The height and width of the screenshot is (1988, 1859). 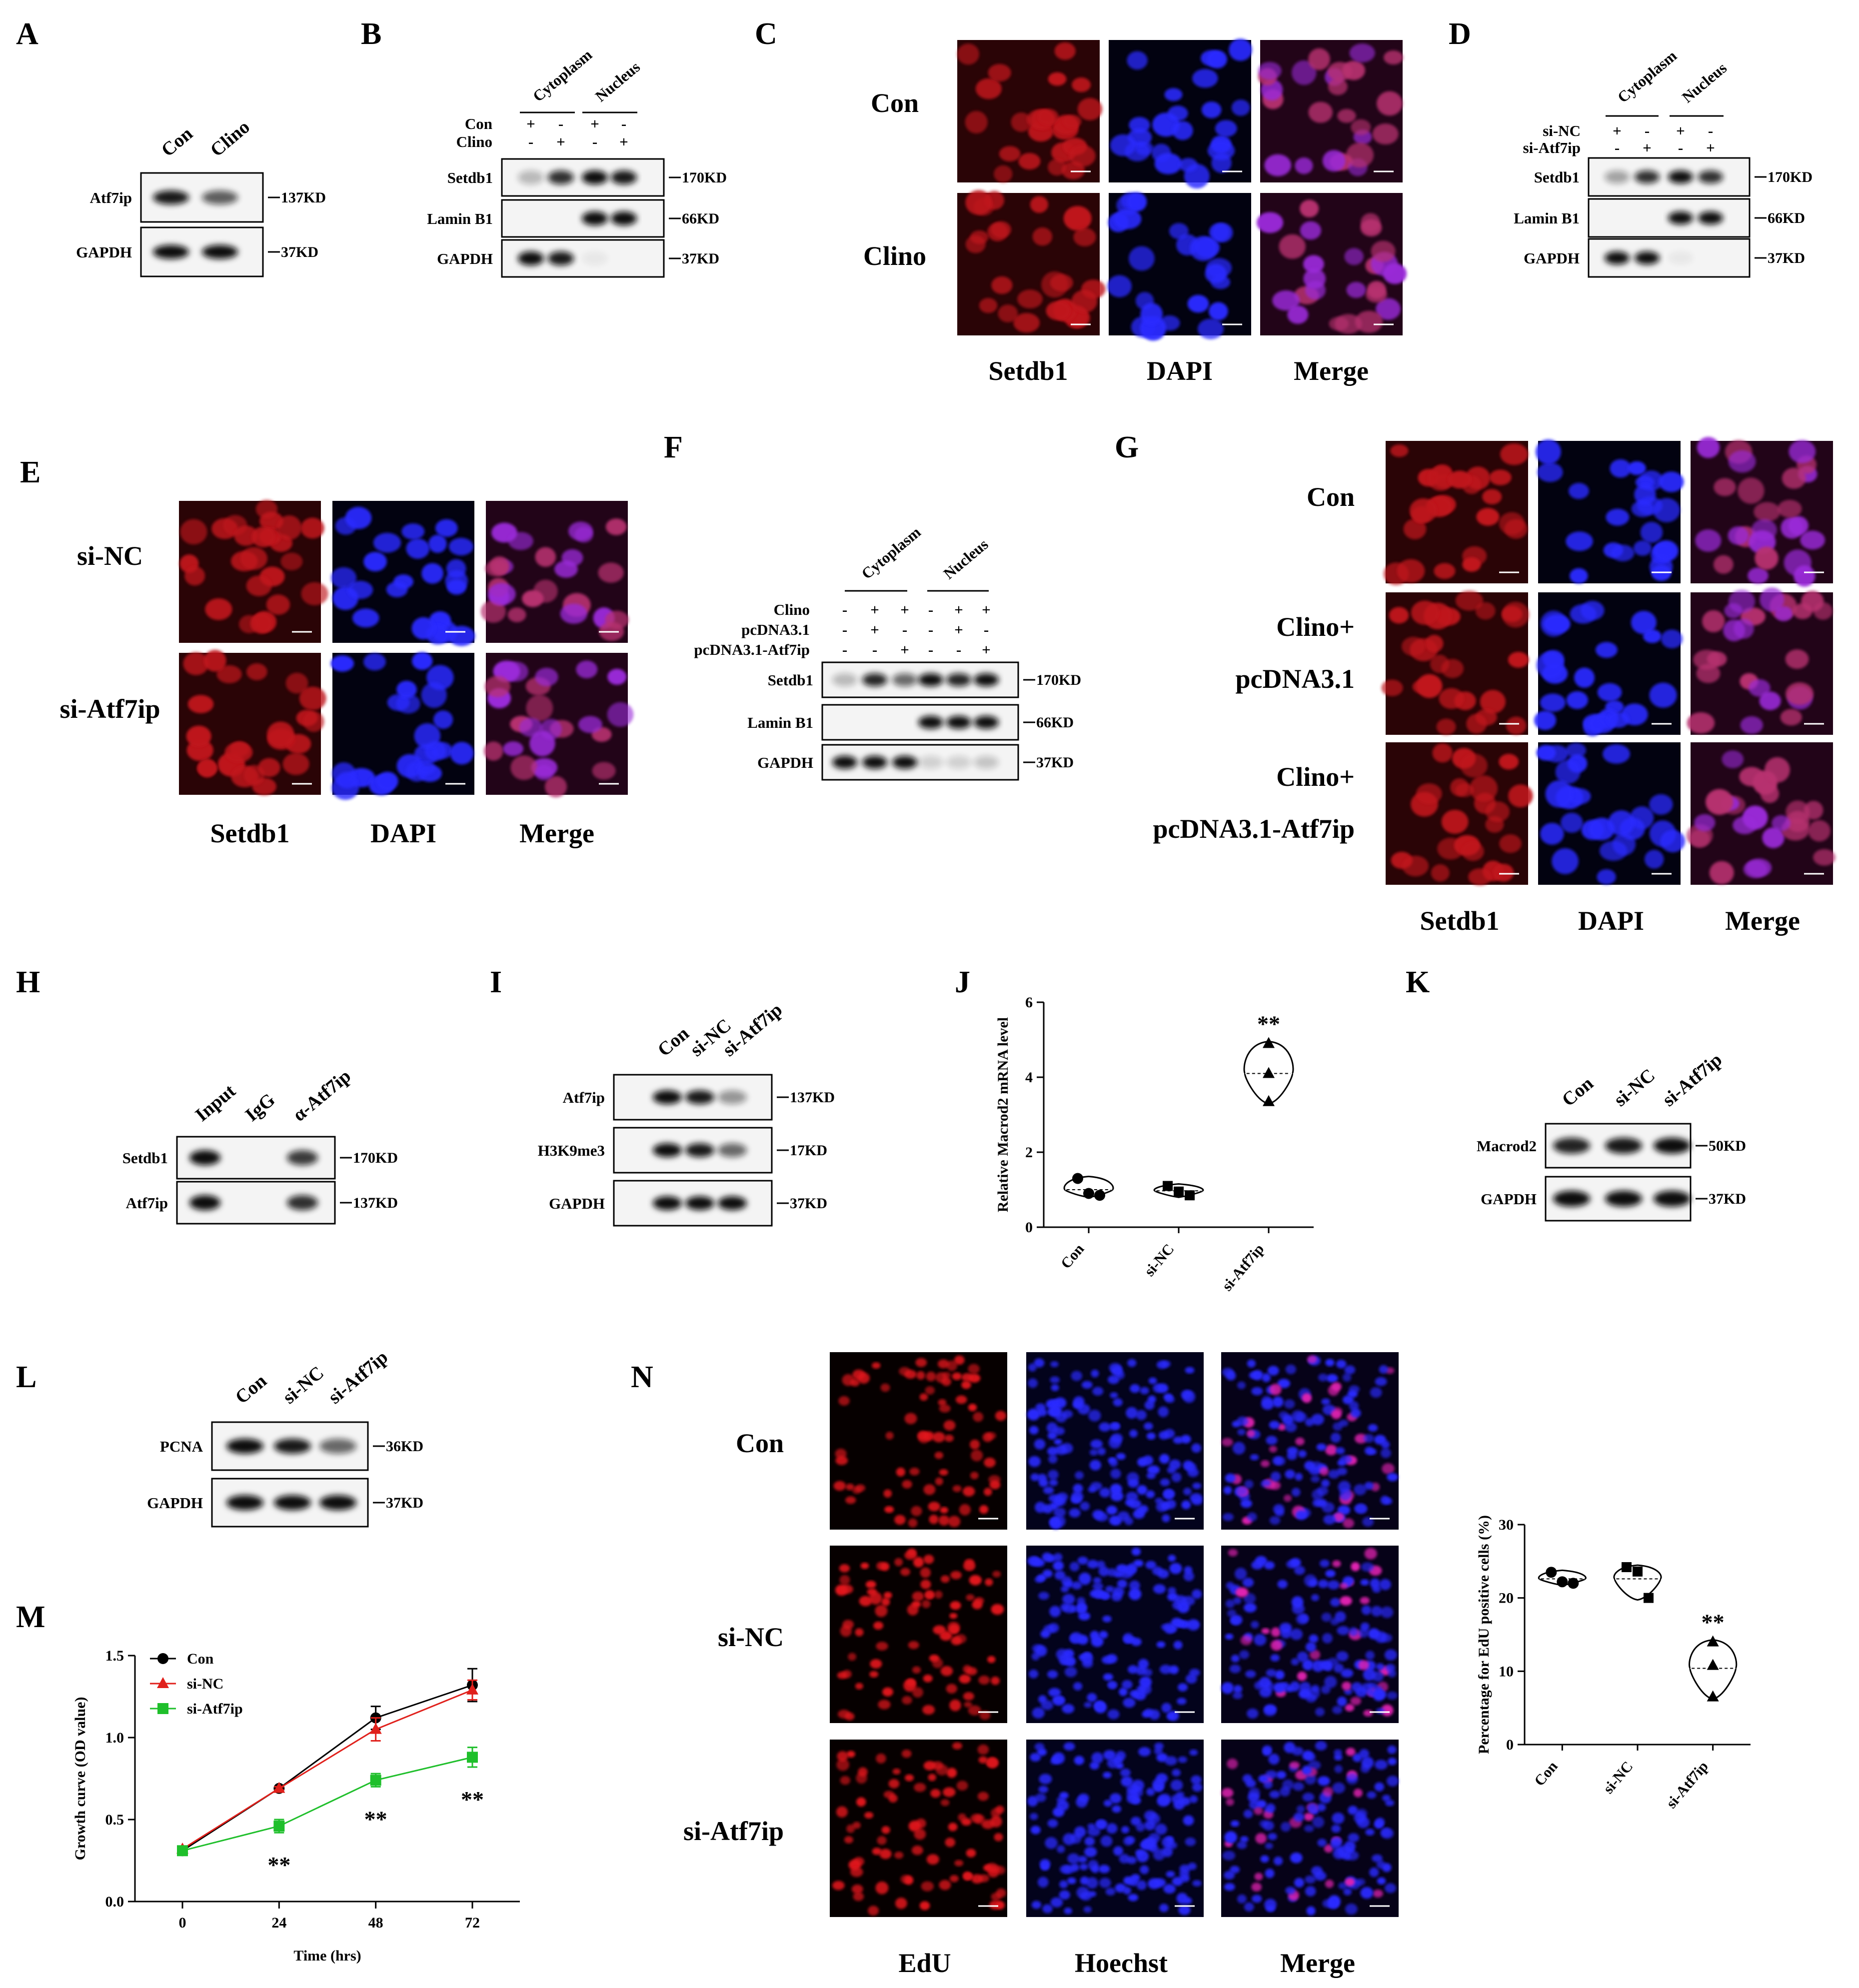 I want to click on micrograph-g-r0-c1, so click(x=1609, y=512).